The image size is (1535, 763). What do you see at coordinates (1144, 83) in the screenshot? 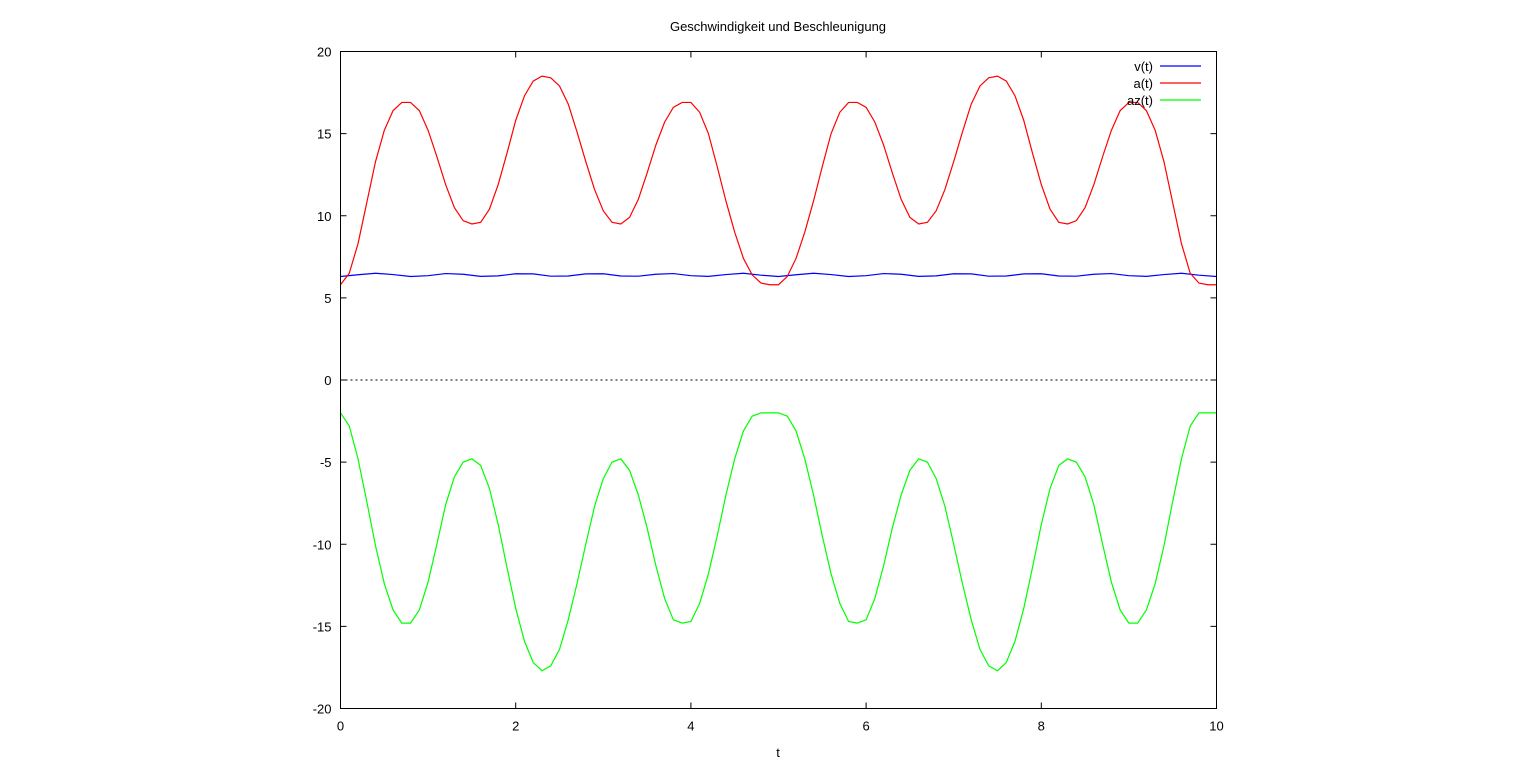
I see `legend-label: a(t)` at bounding box center [1144, 83].